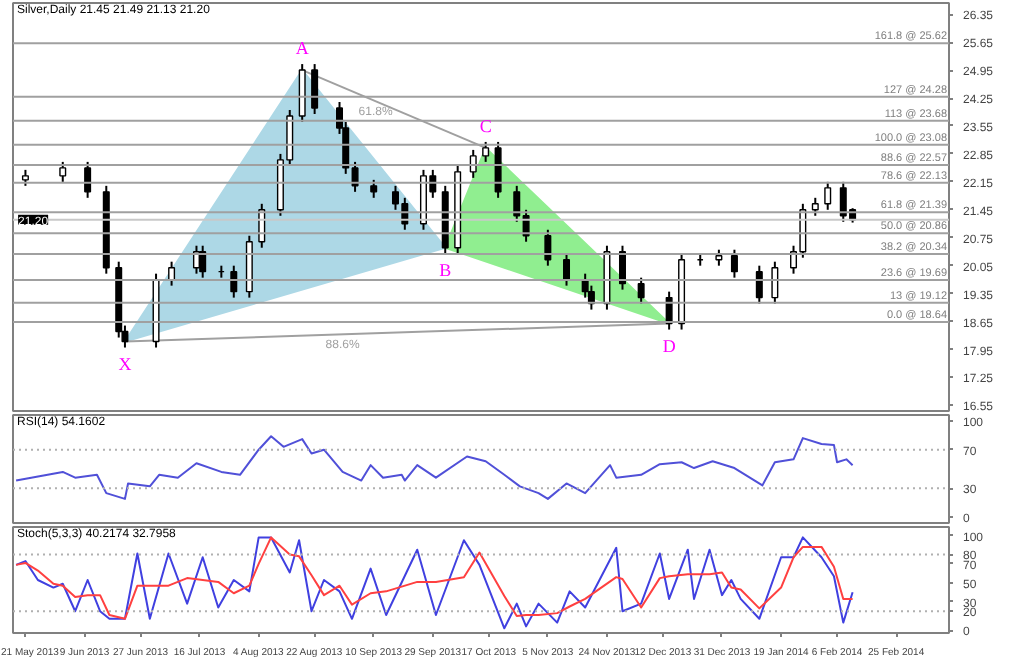 The height and width of the screenshot is (666, 1020). What do you see at coordinates (445, 269) in the screenshot?
I see `annotation: B` at bounding box center [445, 269].